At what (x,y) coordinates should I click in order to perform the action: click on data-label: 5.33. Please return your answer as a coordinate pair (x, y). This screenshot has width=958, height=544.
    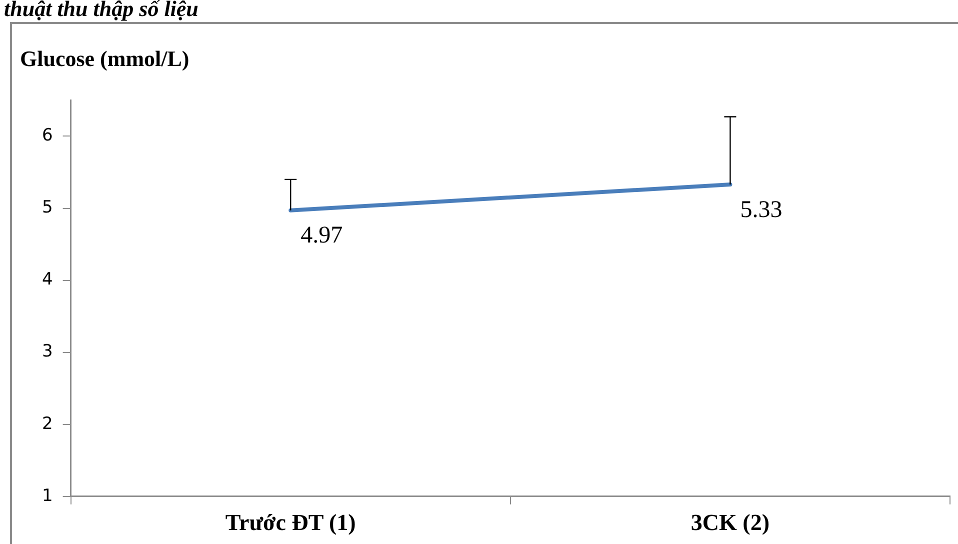
    Looking at the image, I should click on (761, 209).